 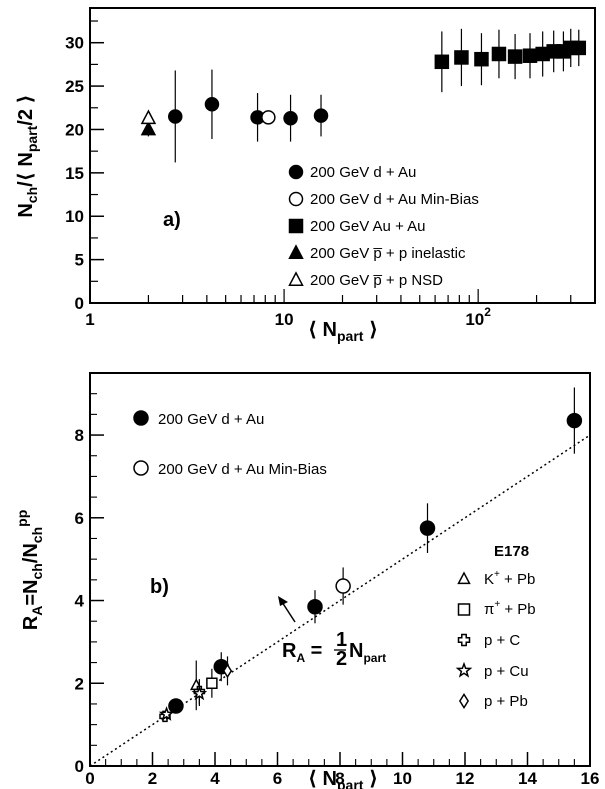 I want to click on a-xtick-label: 1, so click(x=89, y=319).